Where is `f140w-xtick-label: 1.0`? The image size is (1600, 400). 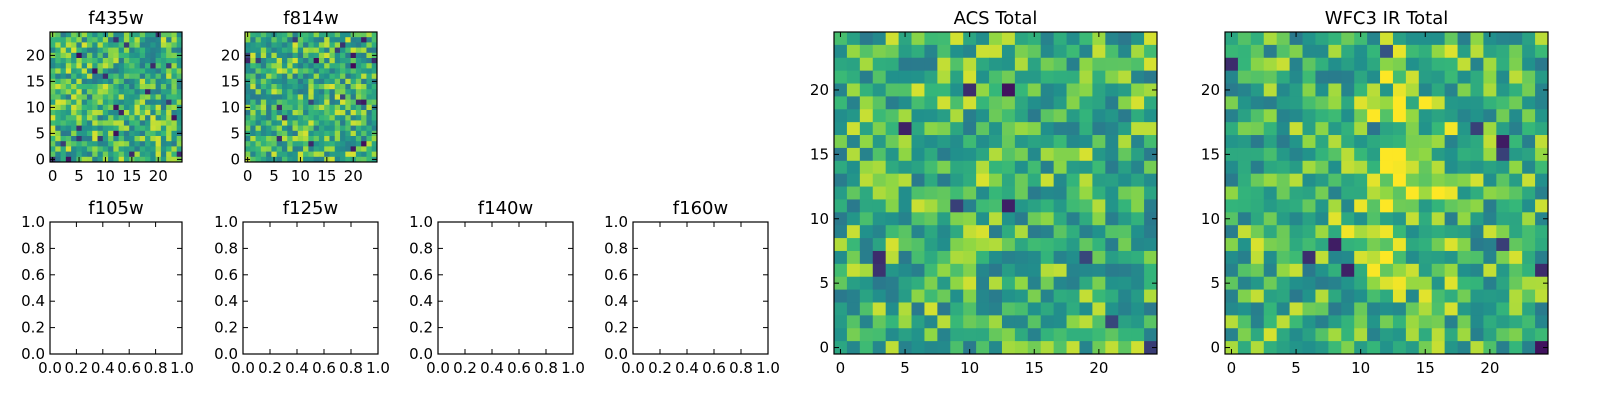 f140w-xtick-label: 1.0 is located at coordinates (573, 368).